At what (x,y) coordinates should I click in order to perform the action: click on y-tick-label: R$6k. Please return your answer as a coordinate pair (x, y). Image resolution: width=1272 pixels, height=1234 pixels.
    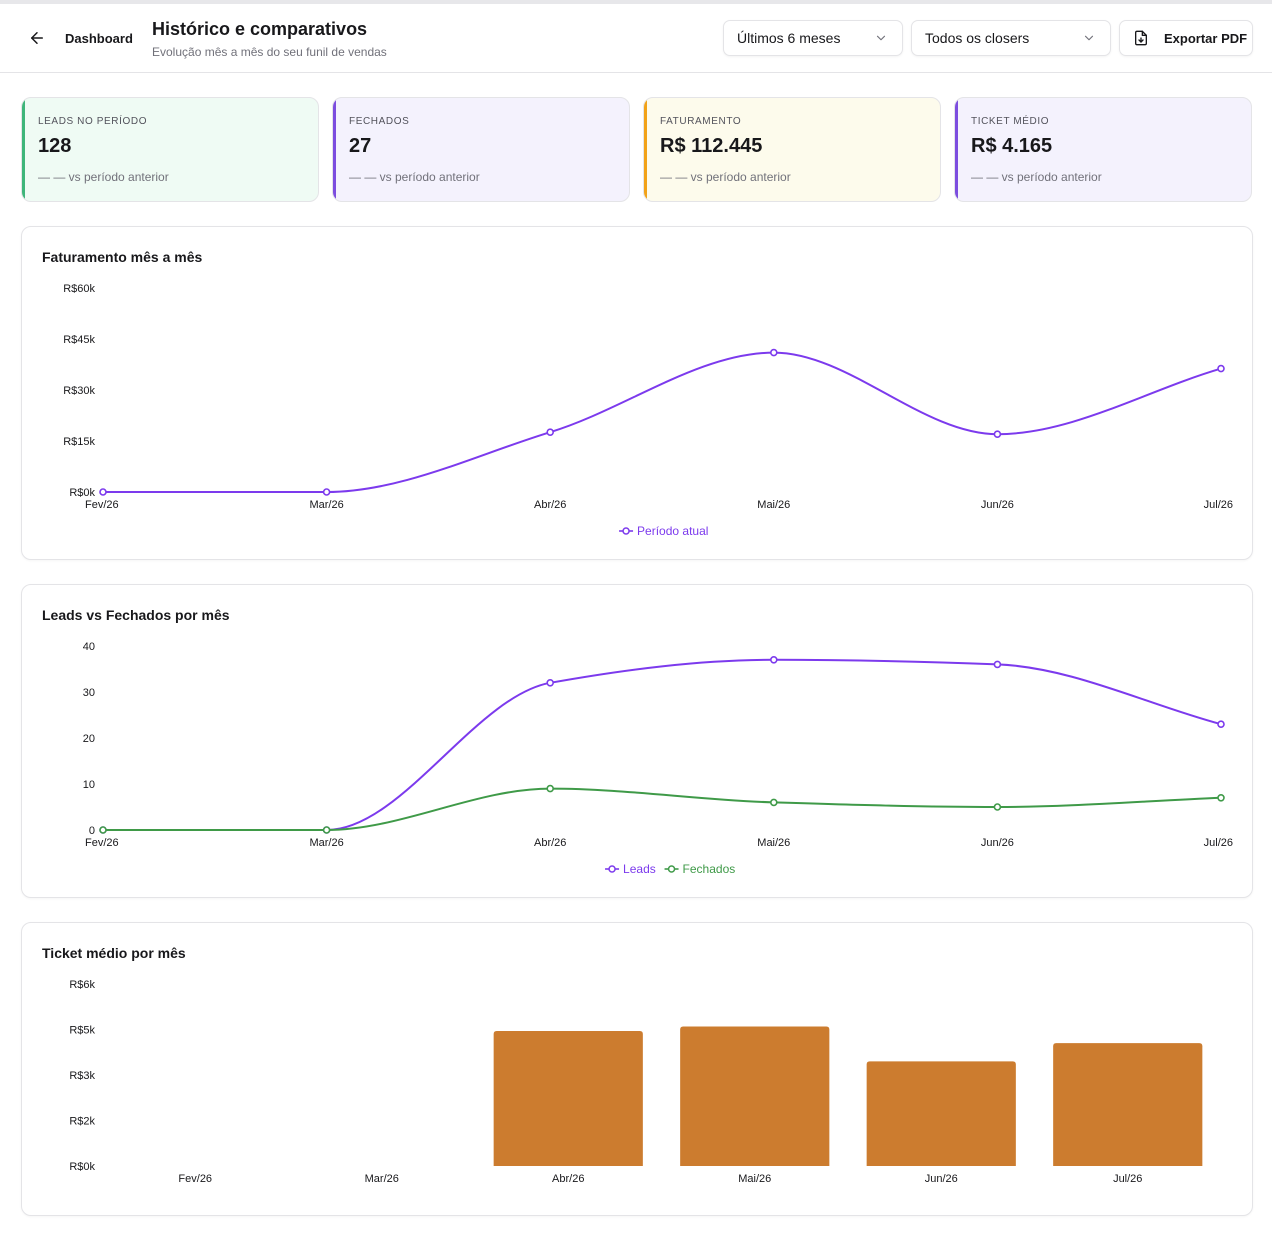
    Looking at the image, I should click on (82, 985).